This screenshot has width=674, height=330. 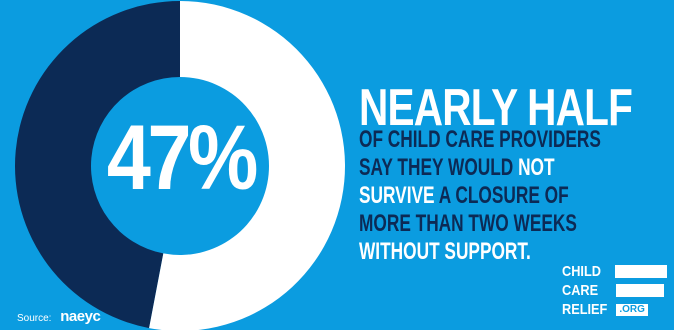 What do you see at coordinates (182, 158) in the screenshot?
I see `center-percentage: 47%` at bounding box center [182, 158].